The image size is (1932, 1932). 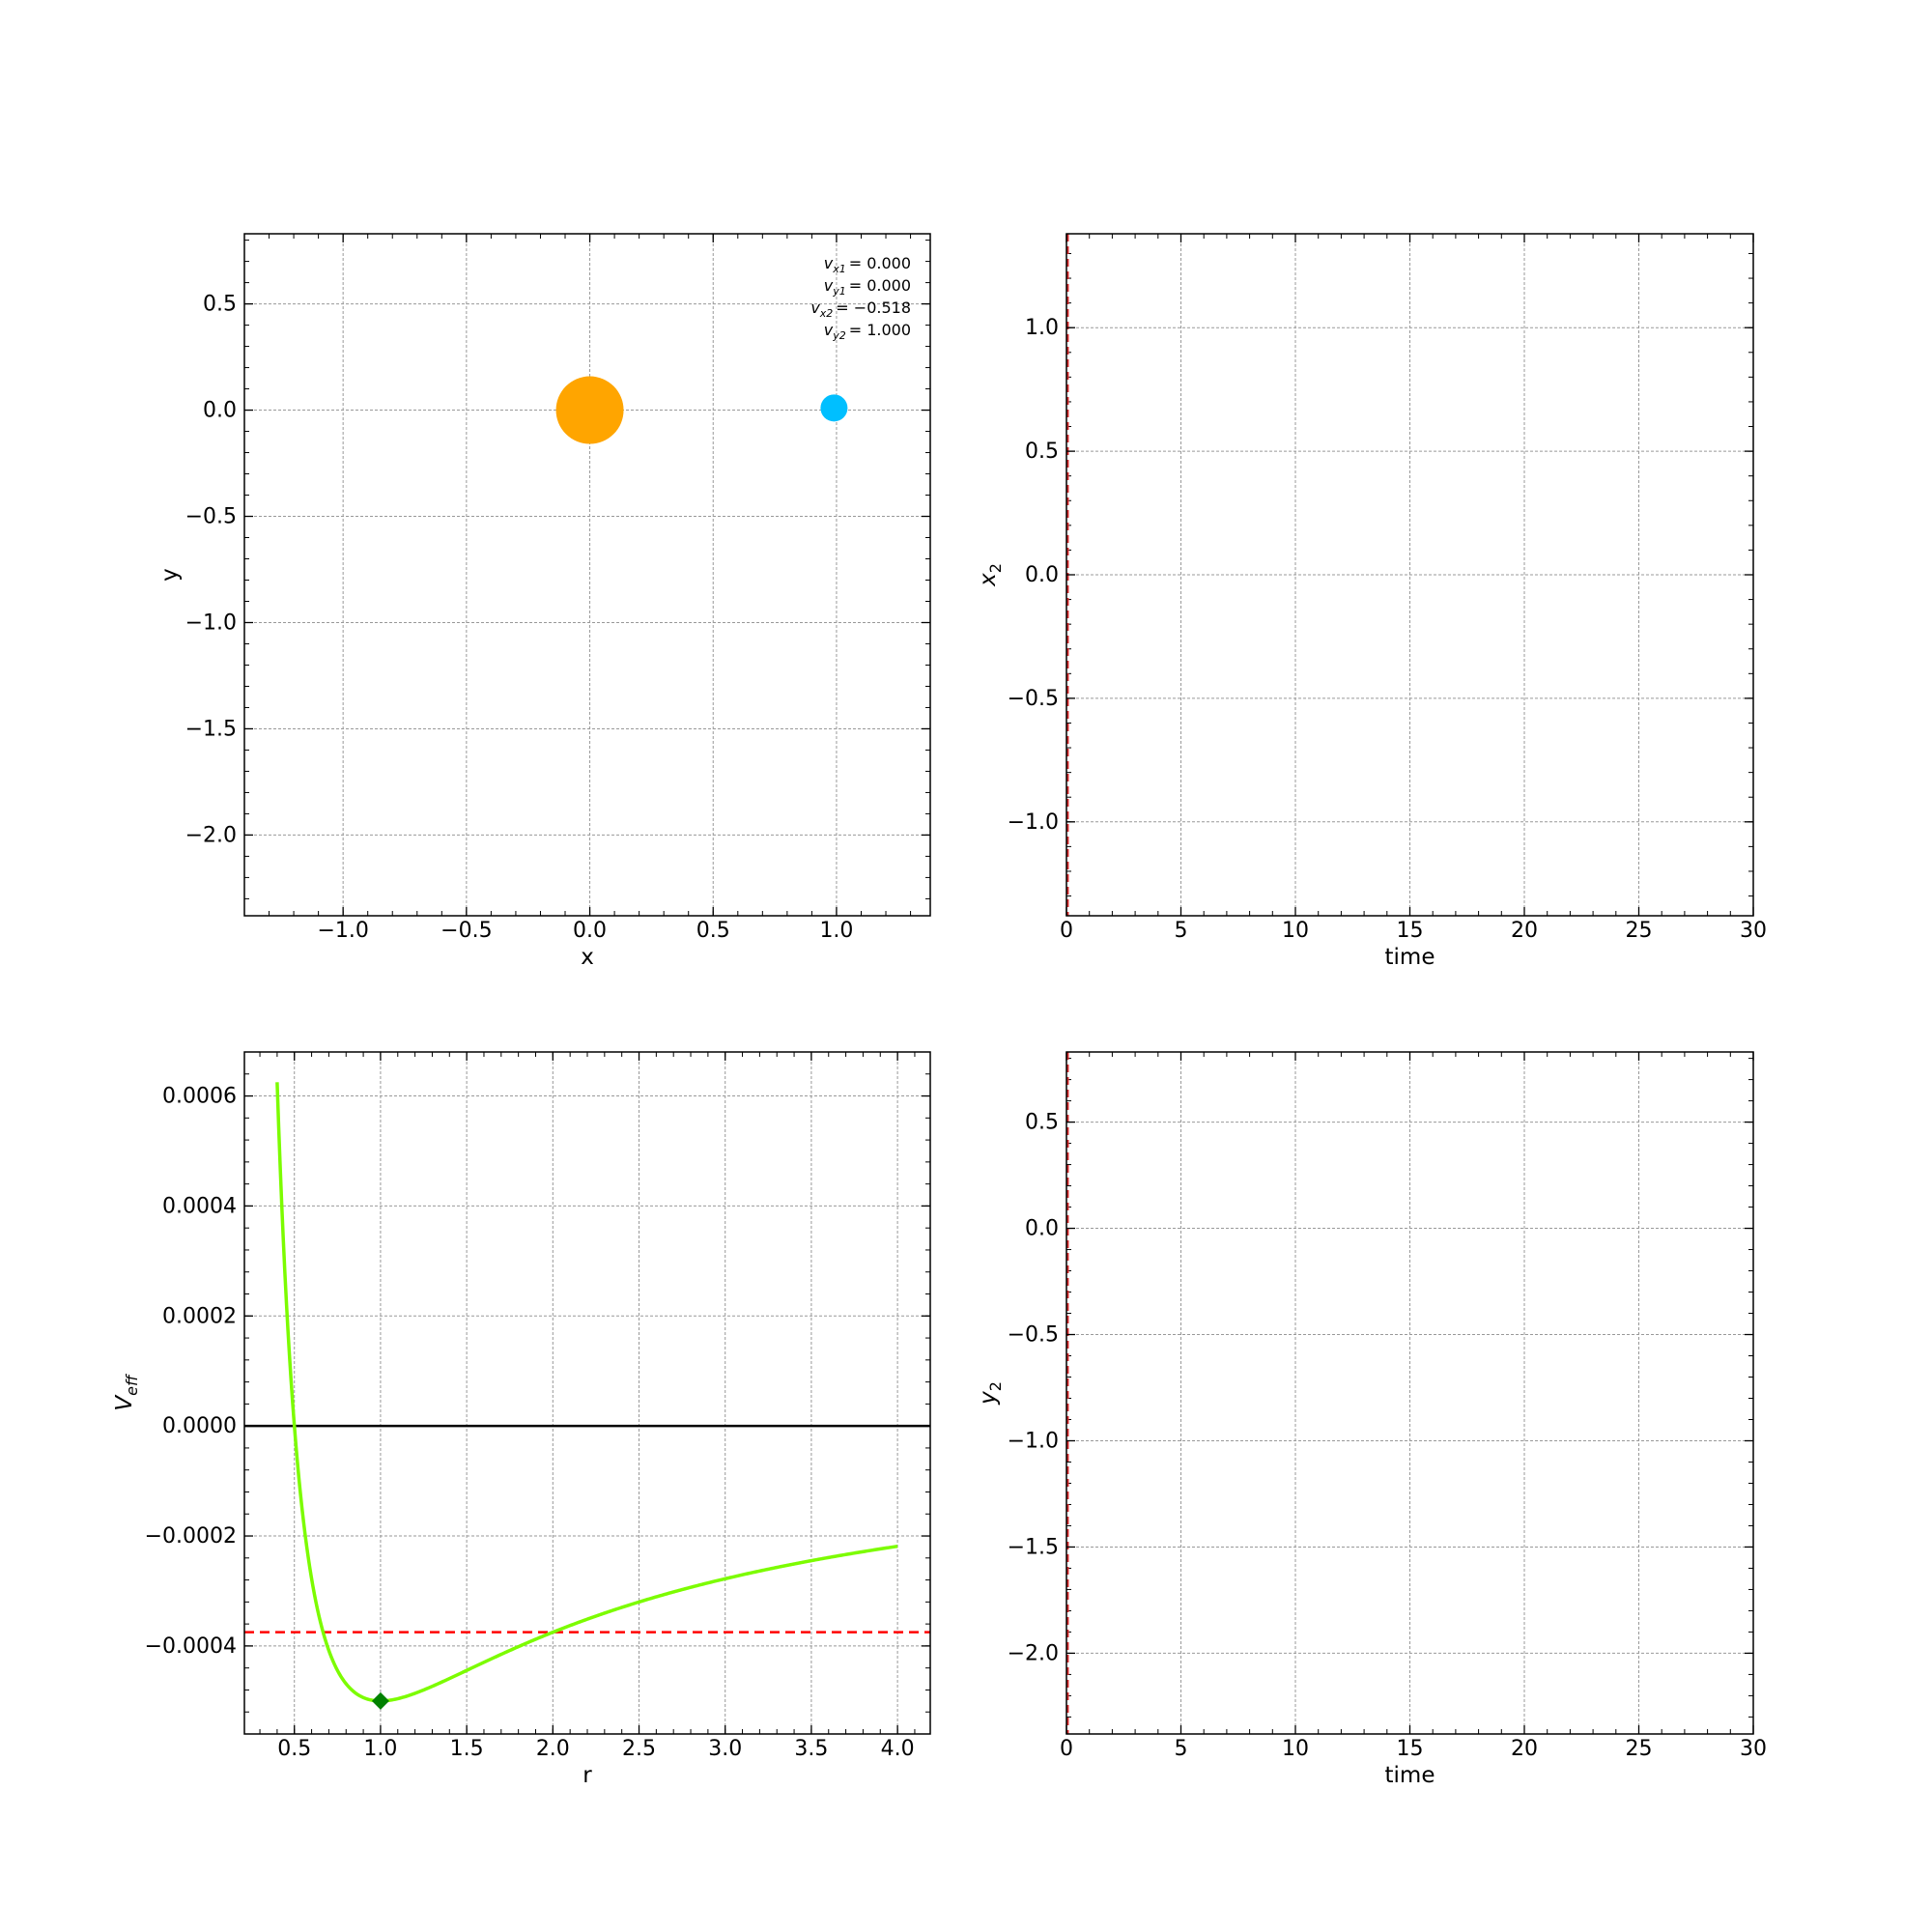 I want to click on x-tick-label: 4.0, so click(x=898, y=1749).